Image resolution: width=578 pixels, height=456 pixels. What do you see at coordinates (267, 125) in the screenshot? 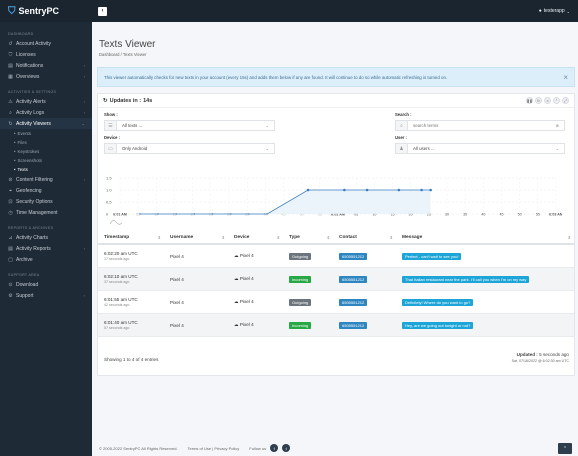
I see `chevron-down-icon: ⌄` at bounding box center [267, 125].